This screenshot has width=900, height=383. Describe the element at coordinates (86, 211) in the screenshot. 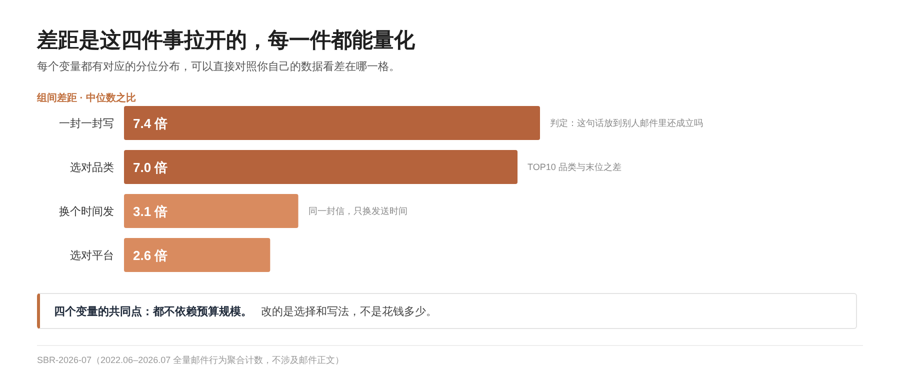

I see `y-tick-label: 换个时间发` at that location.